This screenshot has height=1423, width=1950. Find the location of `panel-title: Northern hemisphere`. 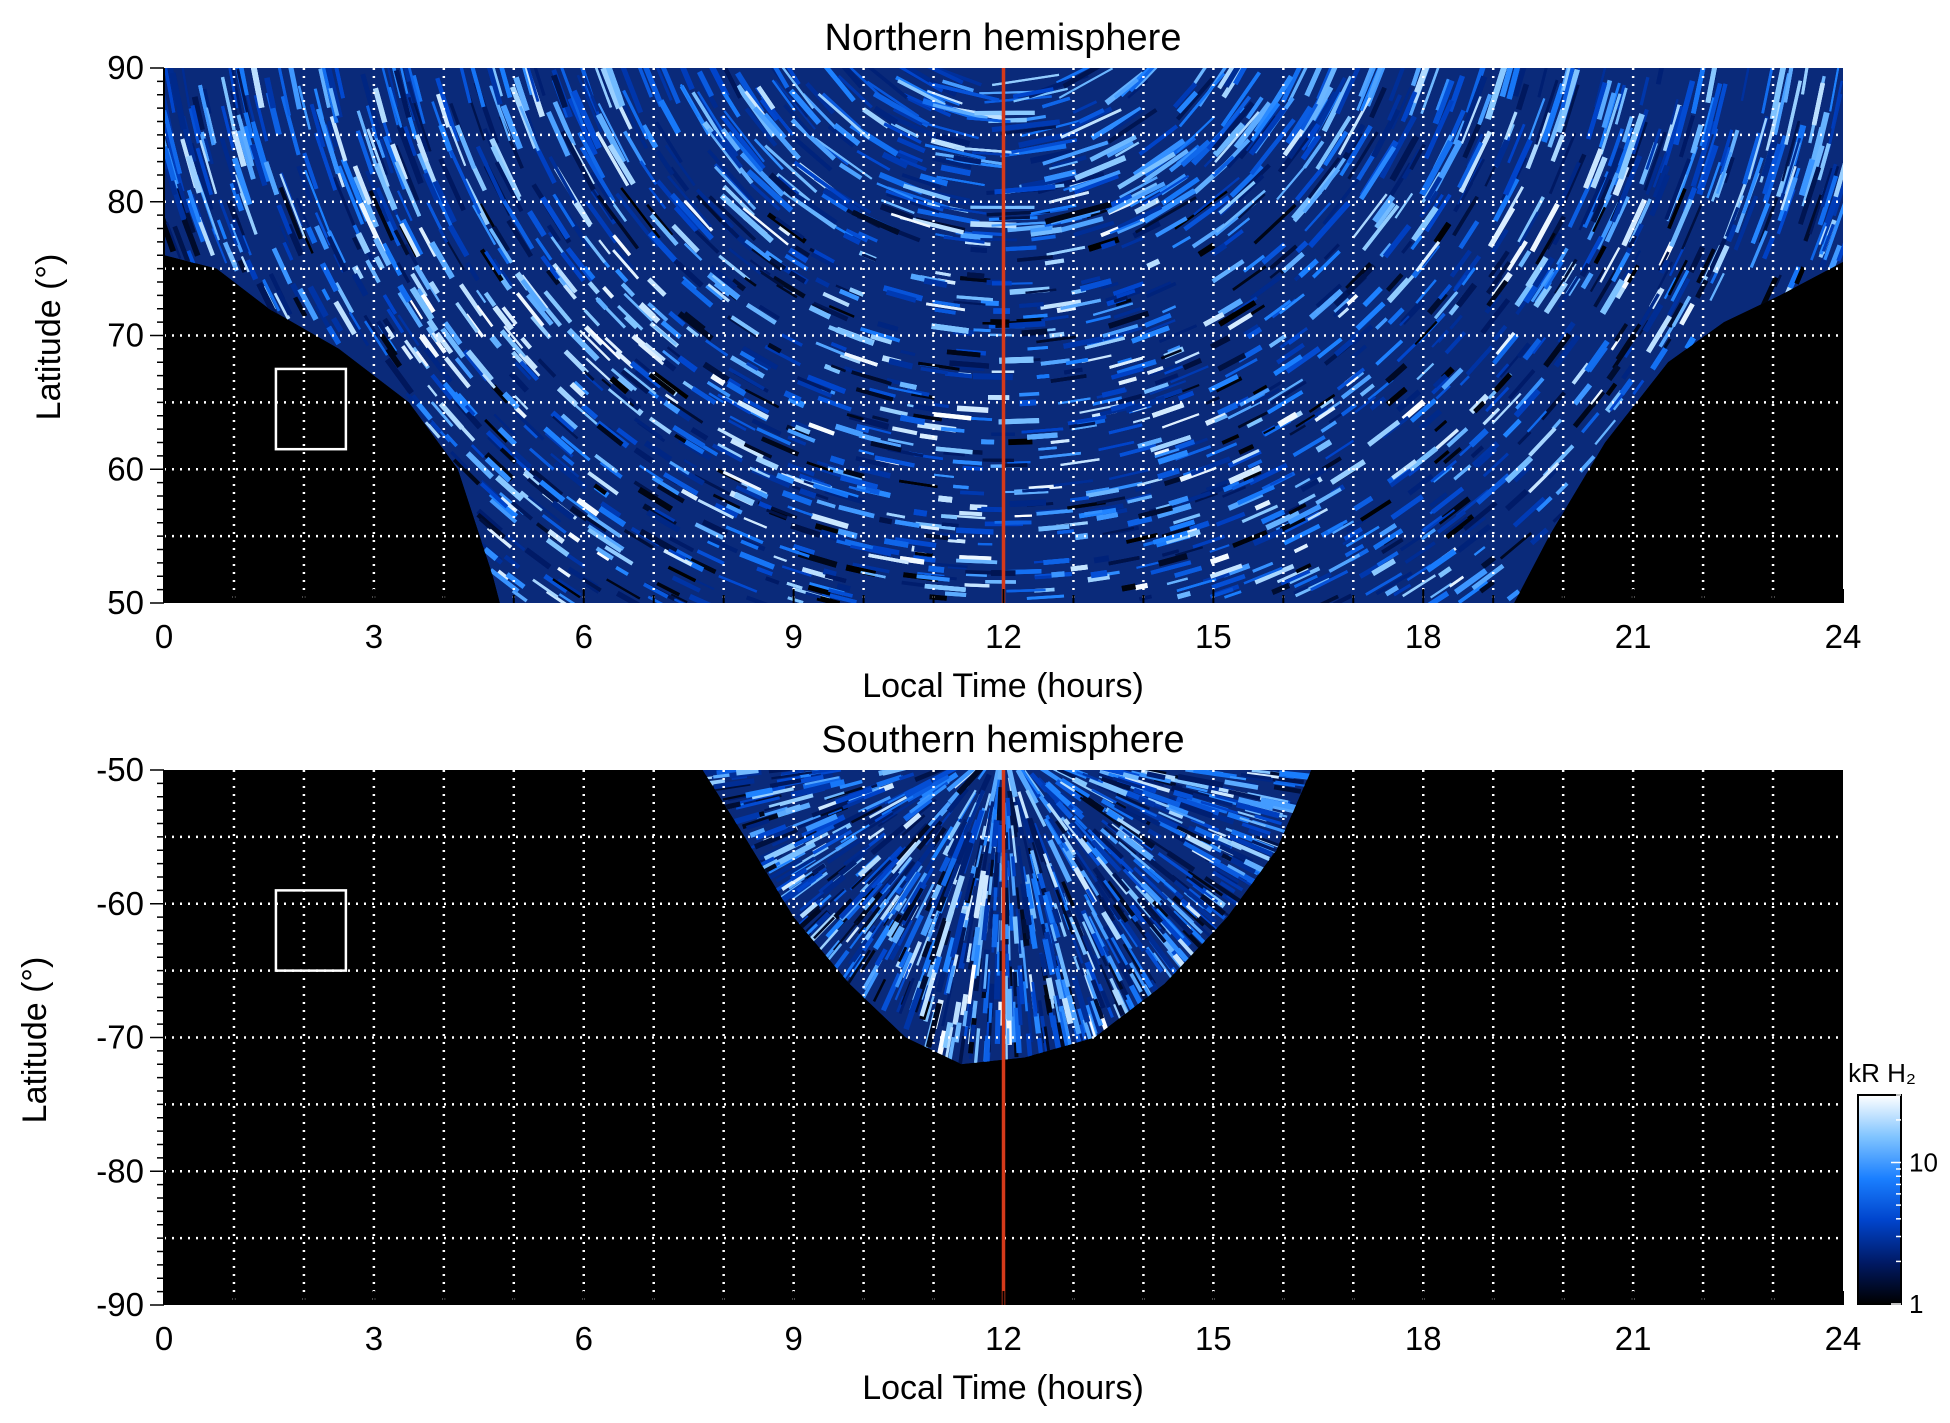

panel-title: Northern hemisphere is located at coordinates (1003, 38).